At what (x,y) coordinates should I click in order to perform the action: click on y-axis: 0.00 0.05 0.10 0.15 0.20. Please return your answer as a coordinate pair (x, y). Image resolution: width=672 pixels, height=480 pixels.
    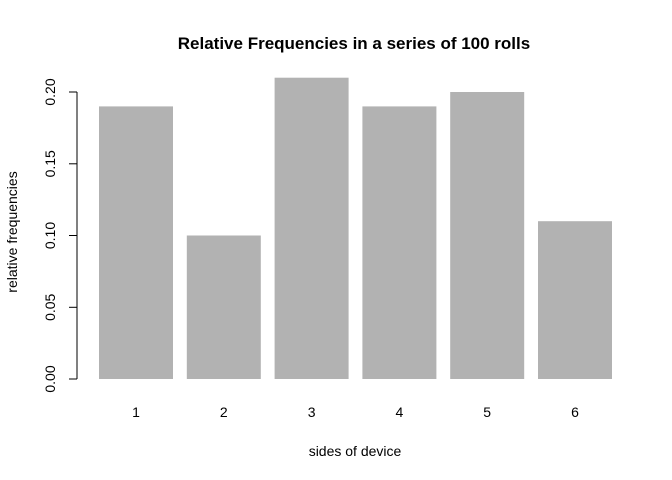
    Looking at the image, I should click on (60, 235).